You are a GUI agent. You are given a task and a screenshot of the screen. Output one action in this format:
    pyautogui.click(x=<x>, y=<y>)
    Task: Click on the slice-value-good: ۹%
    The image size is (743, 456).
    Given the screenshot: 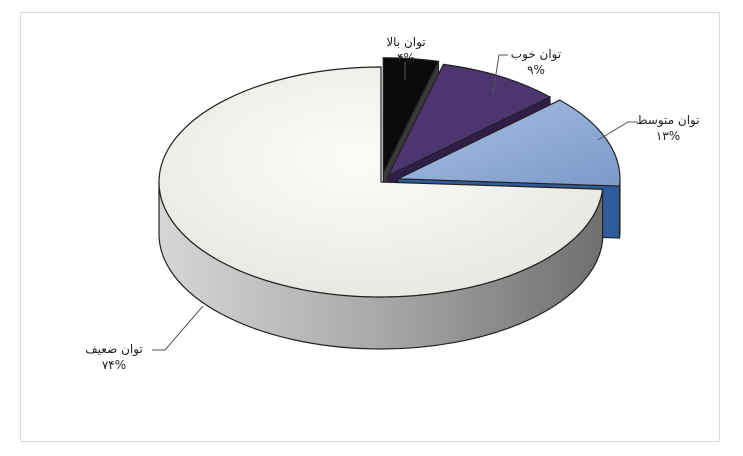 What is the action you would take?
    pyautogui.click(x=536, y=70)
    